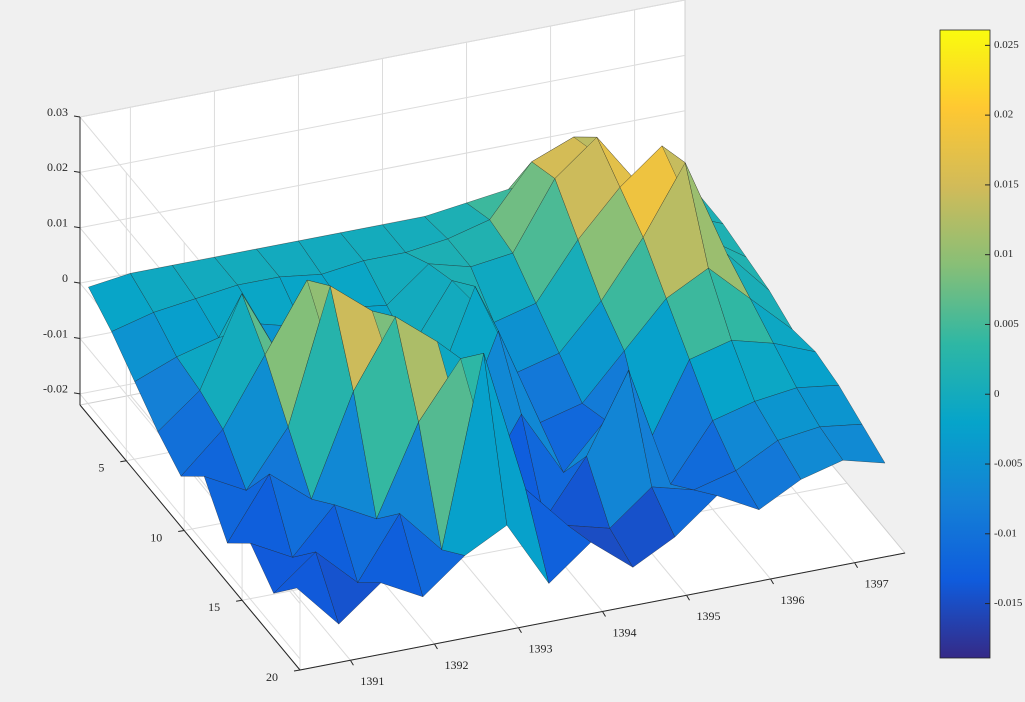  What do you see at coordinates (55, 389) in the screenshot?
I see `z-tick-label: -0.02` at bounding box center [55, 389].